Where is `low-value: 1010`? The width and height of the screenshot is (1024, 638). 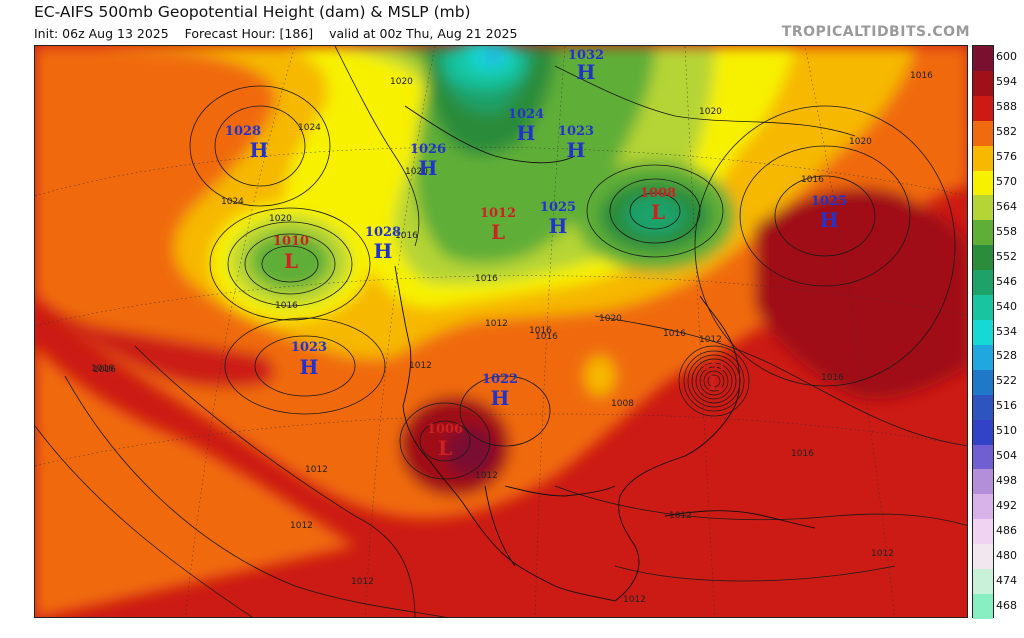
low-value: 1010 is located at coordinates (291, 241).